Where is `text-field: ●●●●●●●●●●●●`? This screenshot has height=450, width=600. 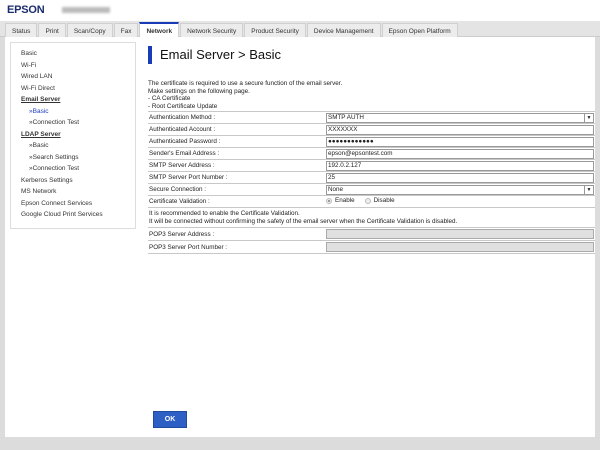
text-field: ●●●●●●●●●●●● is located at coordinates (460, 141).